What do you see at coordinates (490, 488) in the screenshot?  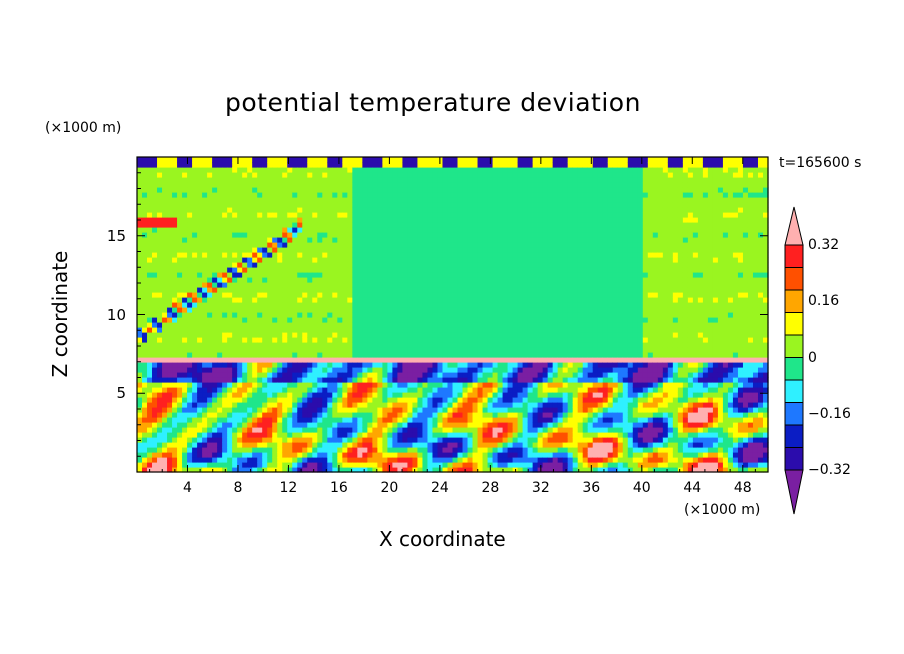 I see `x-tick-label: 28` at bounding box center [490, 488].